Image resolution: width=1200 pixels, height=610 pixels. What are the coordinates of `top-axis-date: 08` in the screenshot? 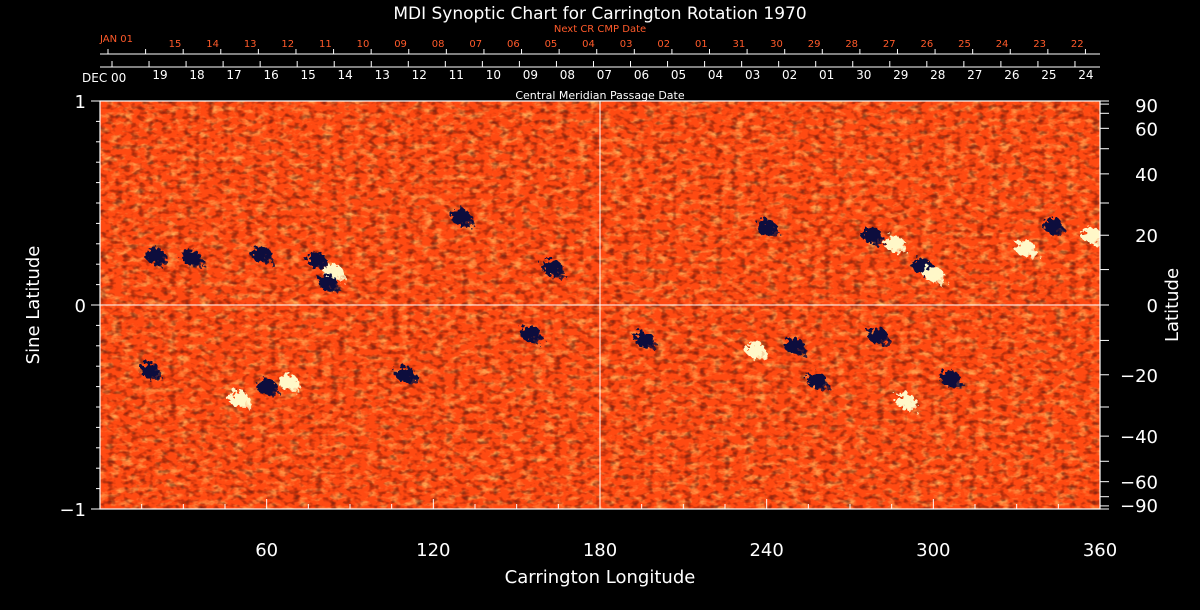 It's located at (567, 75).